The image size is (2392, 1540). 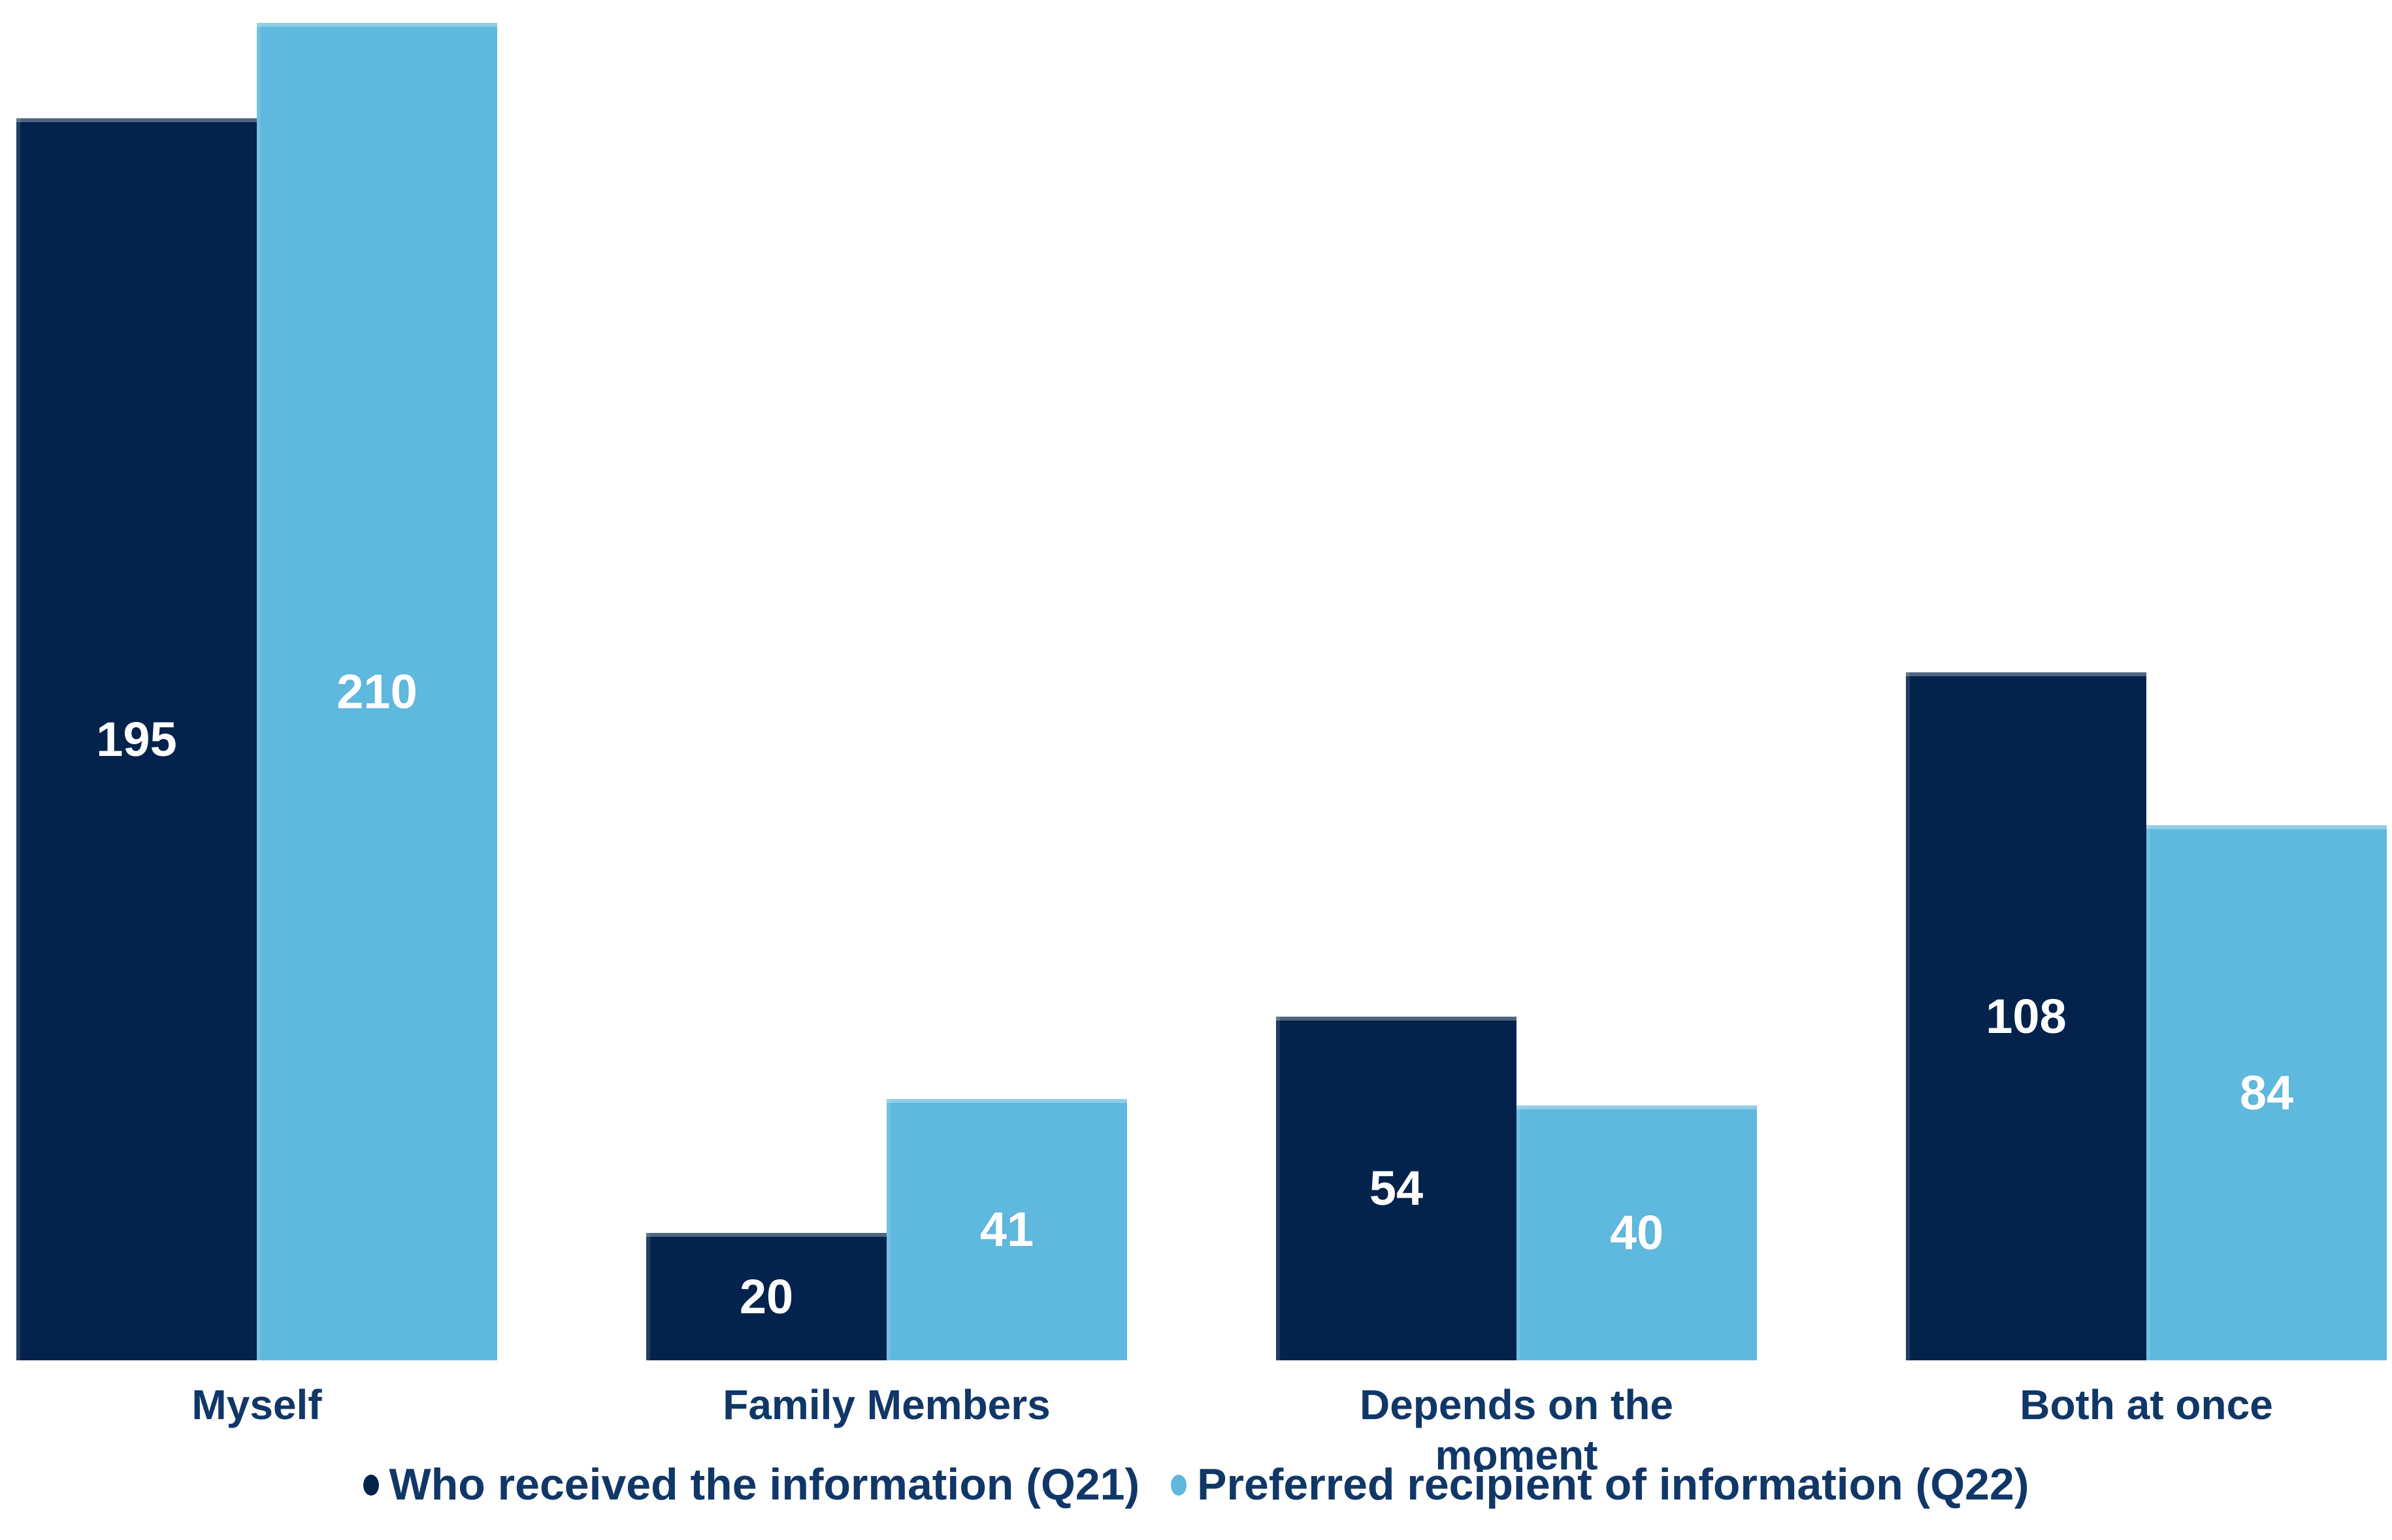 I want to click on legend-item-series2: Preferred recipient of information (Q22), so click(x=1600, y=1485).